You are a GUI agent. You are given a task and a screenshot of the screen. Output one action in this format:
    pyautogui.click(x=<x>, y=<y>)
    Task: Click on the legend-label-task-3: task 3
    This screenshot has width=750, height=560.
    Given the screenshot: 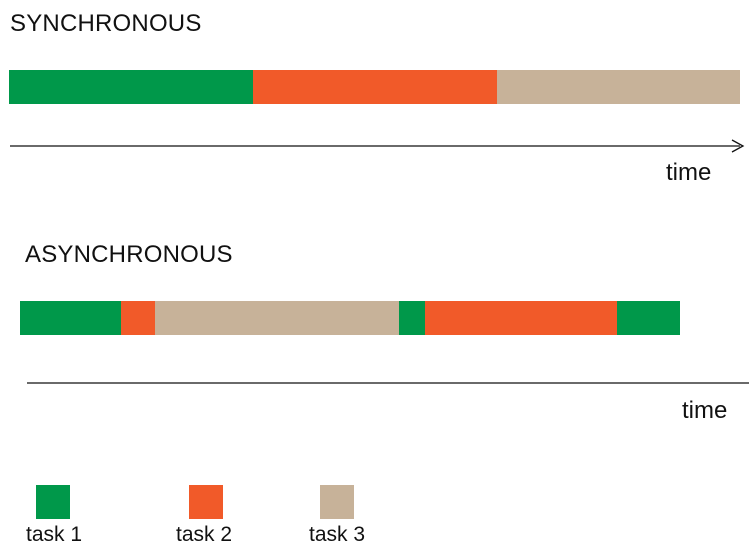 What is the action you would take?
    pyautogui.click(x=337, y=534)
    